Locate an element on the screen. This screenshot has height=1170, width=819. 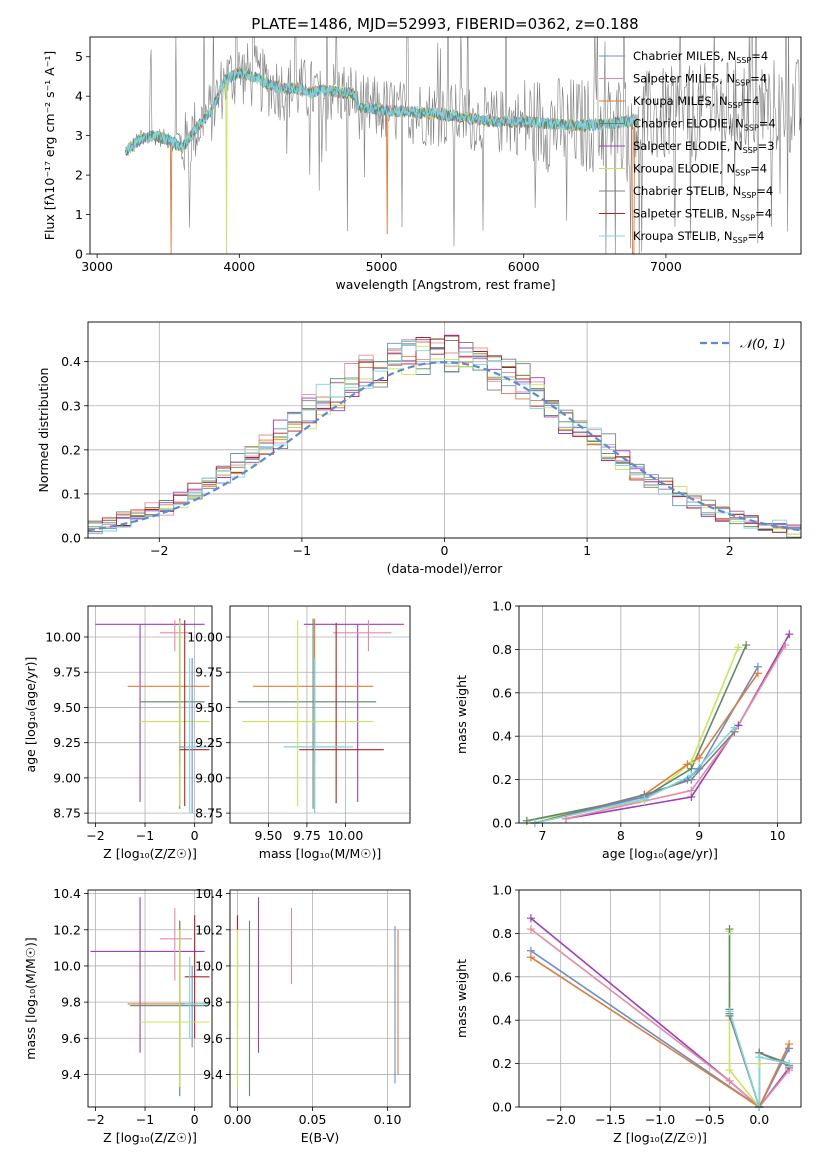
y-tick-label: 1 is located at coordinates (79, 214).